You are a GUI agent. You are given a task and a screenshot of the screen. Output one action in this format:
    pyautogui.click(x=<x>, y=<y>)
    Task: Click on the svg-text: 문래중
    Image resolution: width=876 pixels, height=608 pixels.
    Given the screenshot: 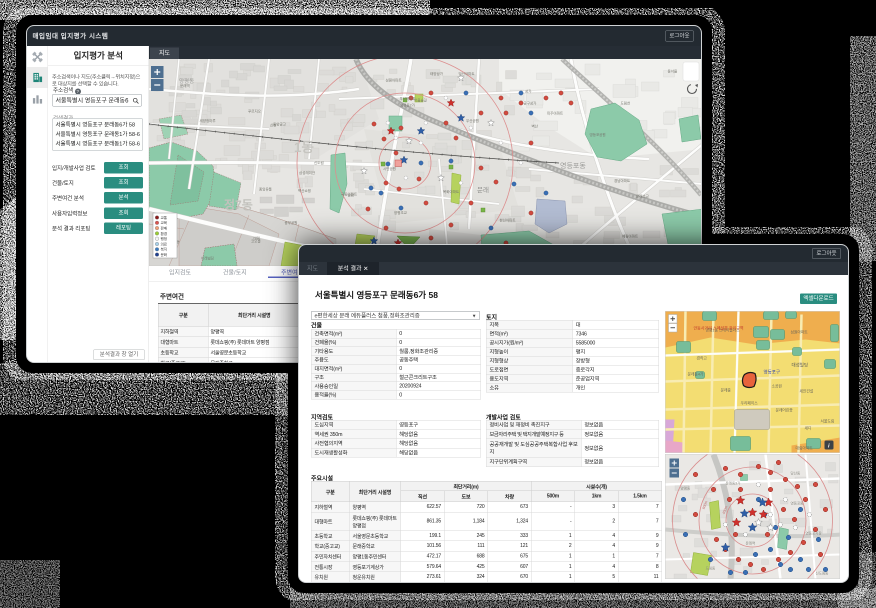 What is the action you would take?
    pyautogui.click(x=726, y=390)
    